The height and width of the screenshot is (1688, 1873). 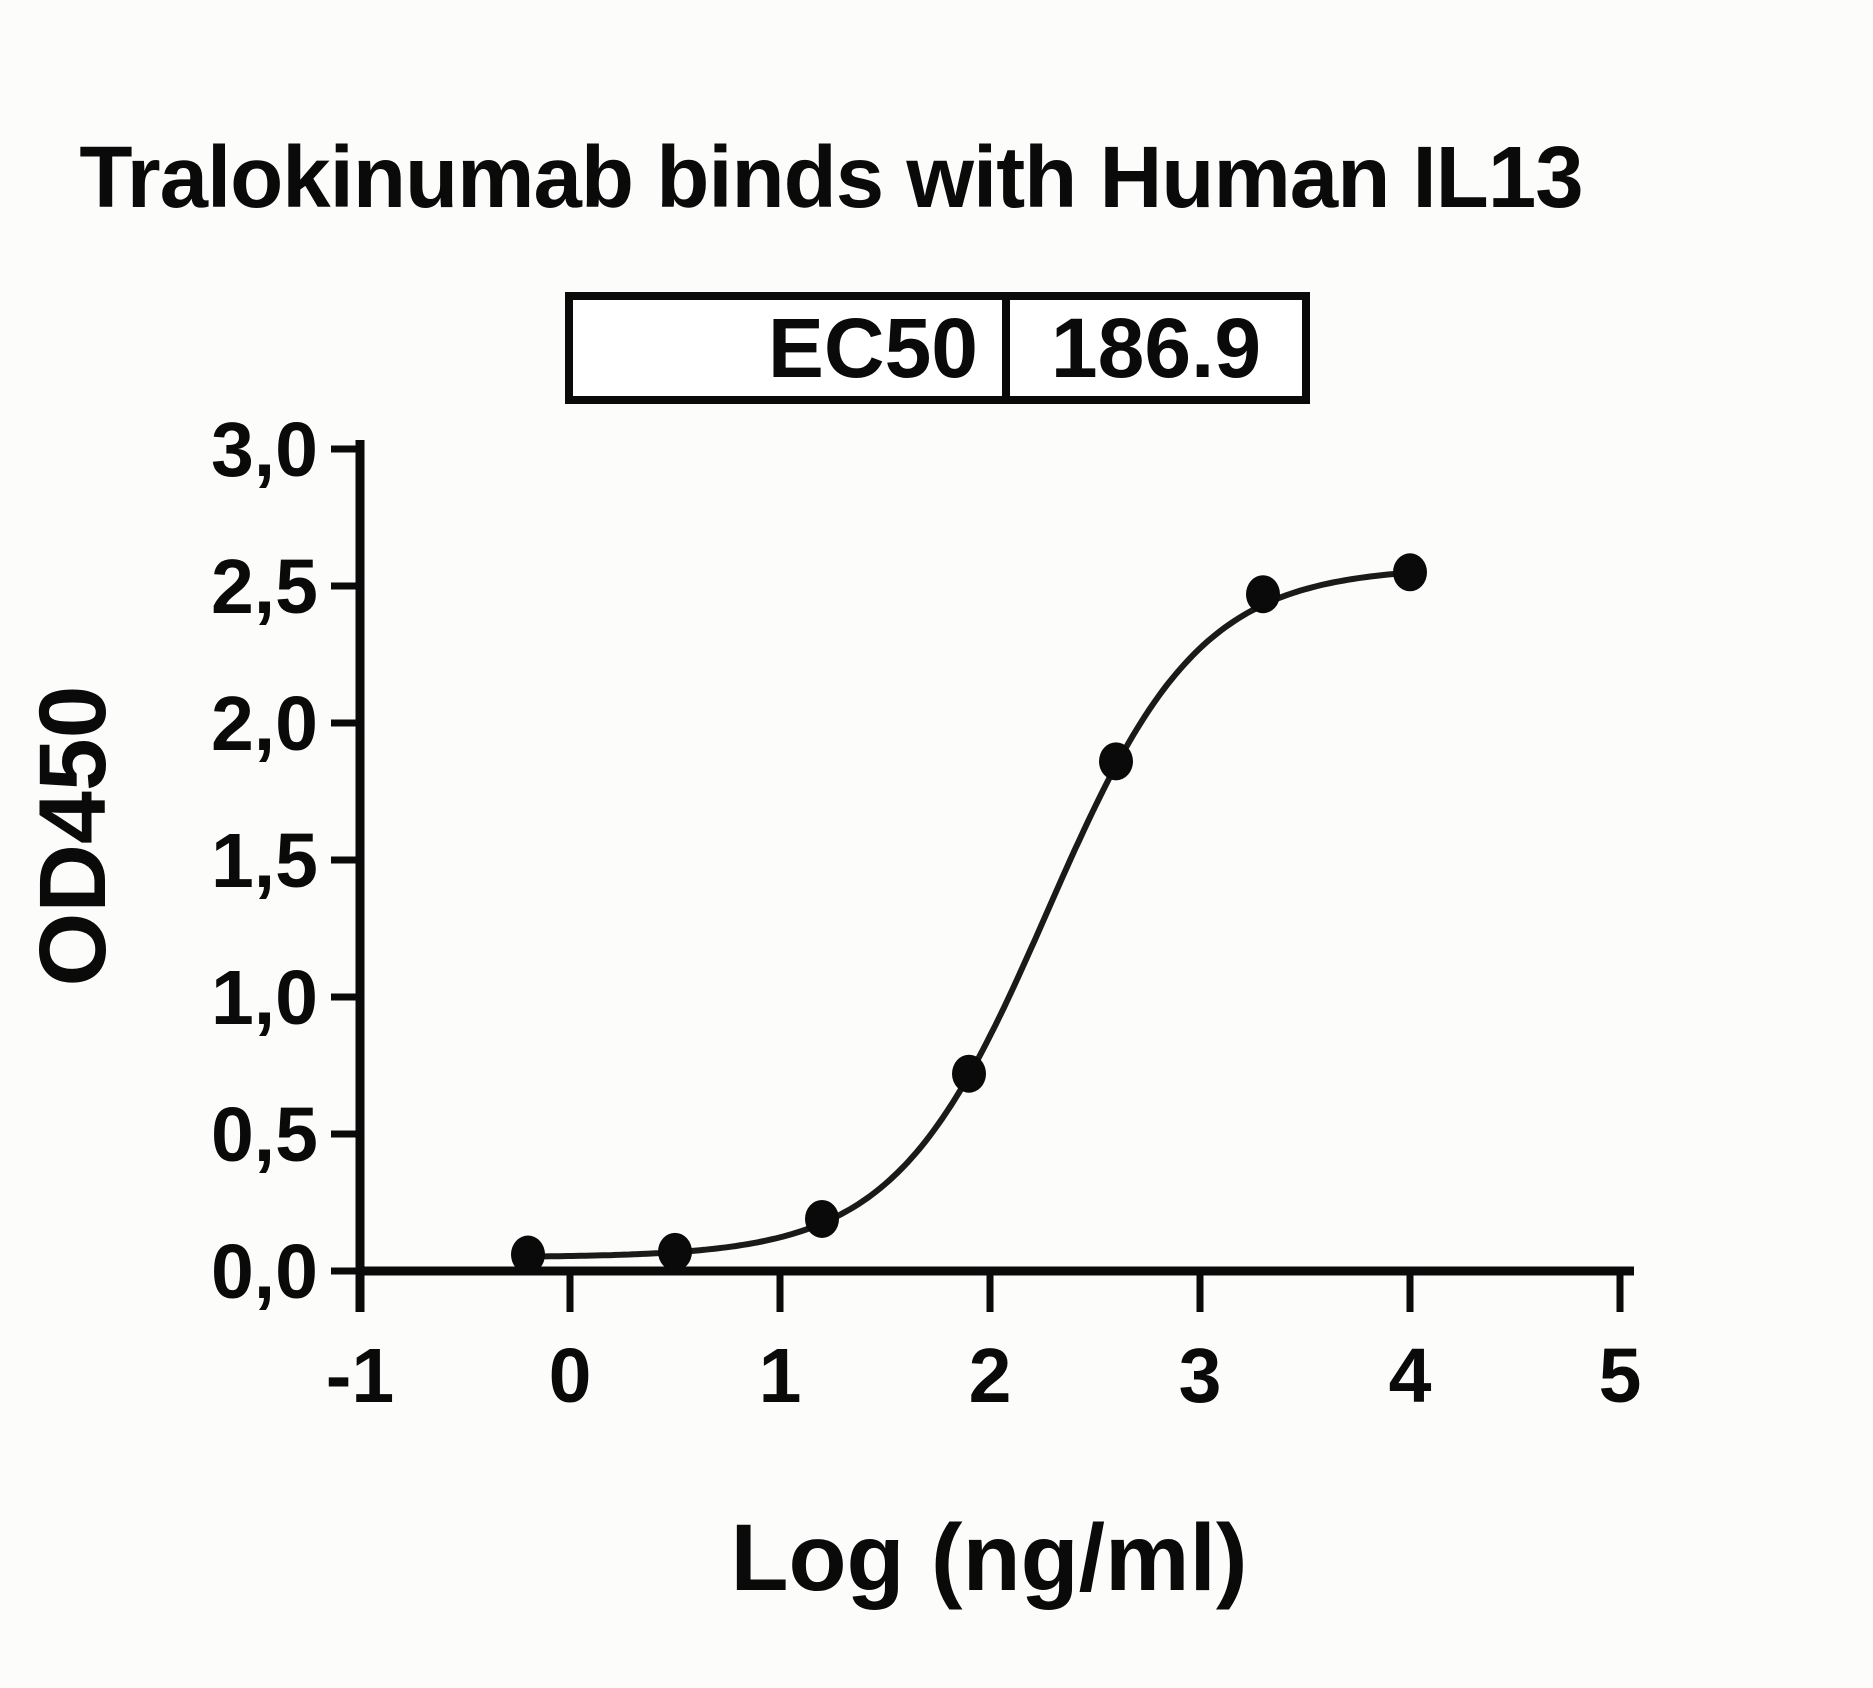 What do you see at coordinates (1620, 1376) in the screenshot?
I see `x-tick-label: 5` at bounding box center [1620, 1376].